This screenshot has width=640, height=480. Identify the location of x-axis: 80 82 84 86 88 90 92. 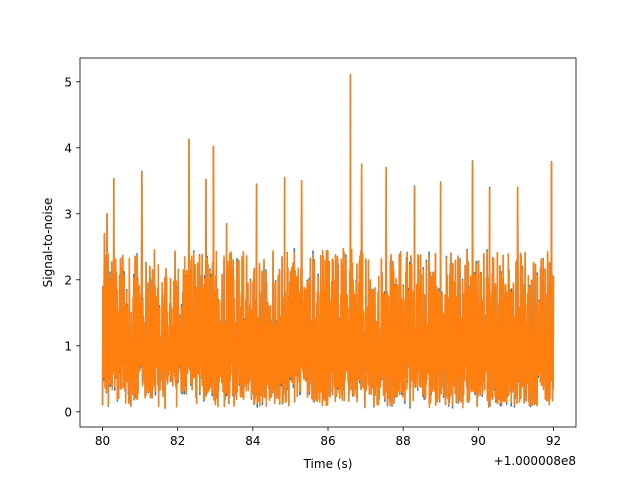
(328, 437).